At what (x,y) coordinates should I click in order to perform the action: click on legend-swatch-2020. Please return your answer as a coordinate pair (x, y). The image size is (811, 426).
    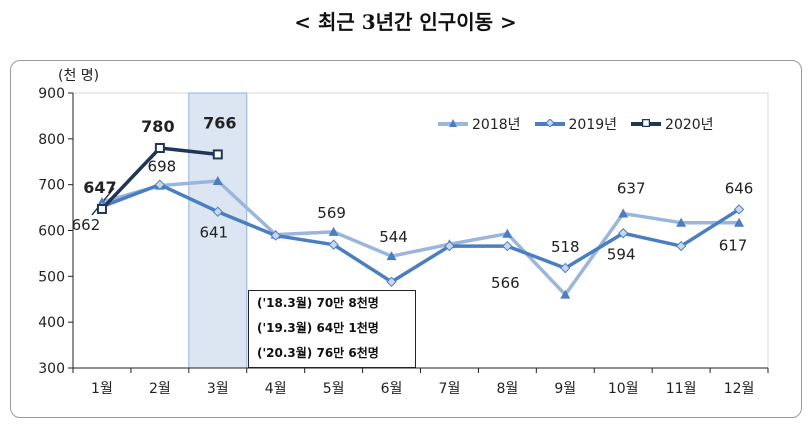
    Looking at the image, I should click on (646, 123).